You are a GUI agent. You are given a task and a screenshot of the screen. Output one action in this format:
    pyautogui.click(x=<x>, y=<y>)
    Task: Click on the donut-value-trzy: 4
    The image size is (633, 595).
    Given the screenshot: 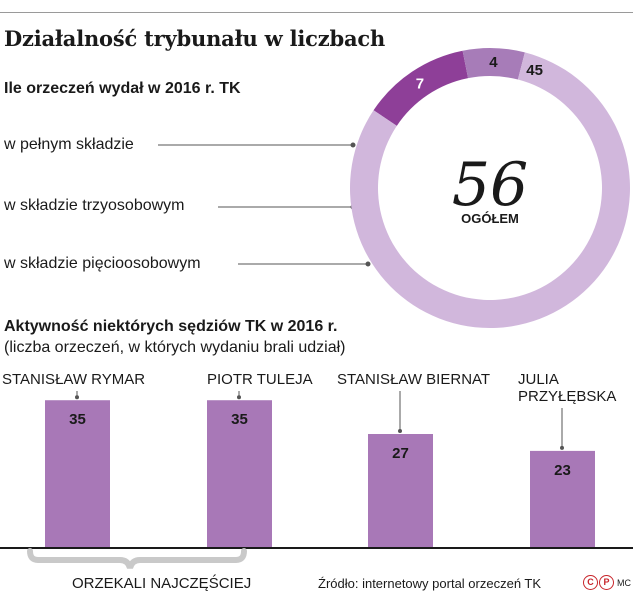 What is the action you would take?
    pyautogui.click(x=493, y=62)
    